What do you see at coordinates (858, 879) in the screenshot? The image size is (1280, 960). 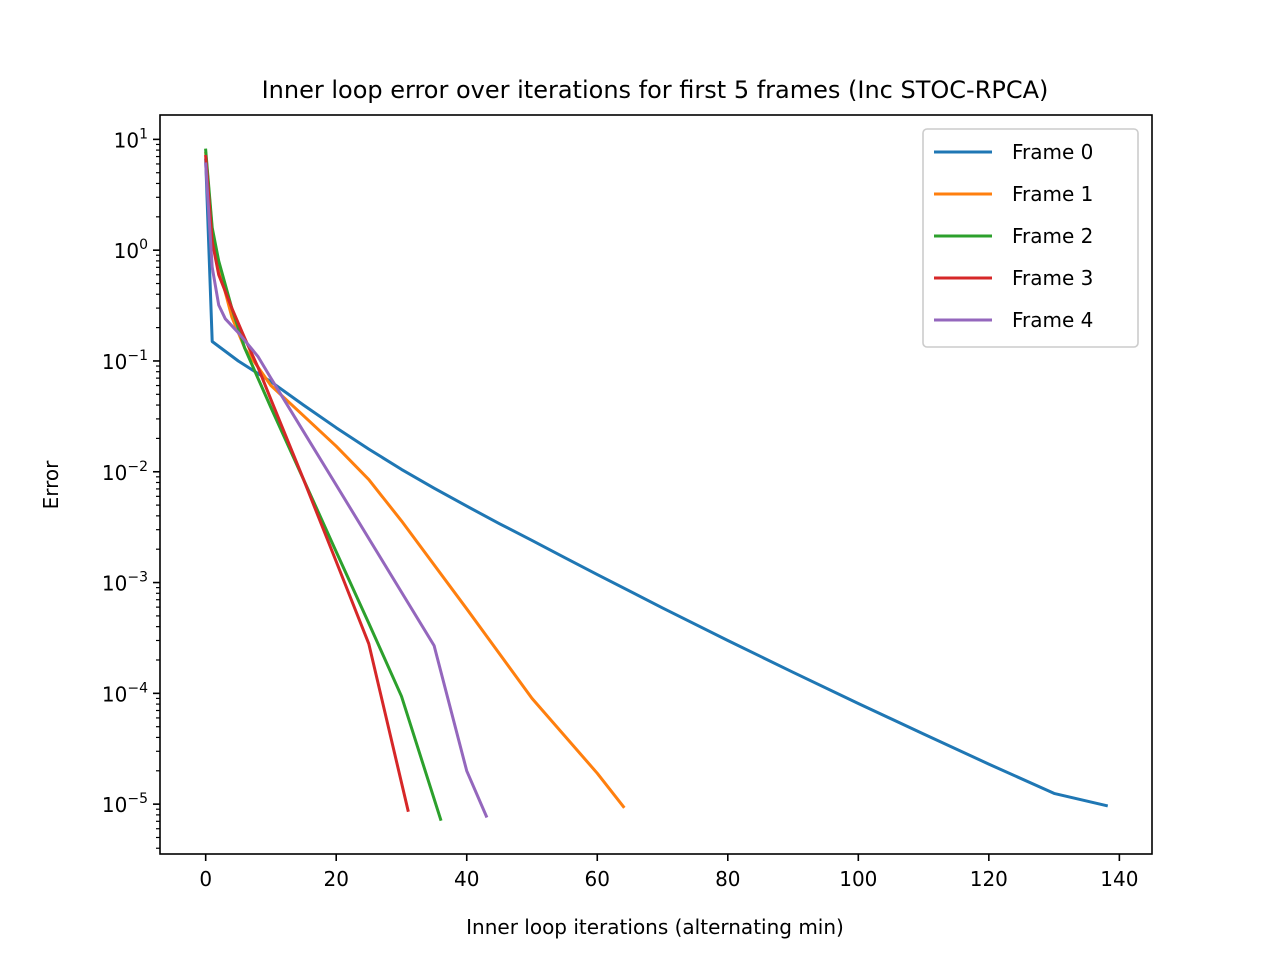 I see `x-tick-label: 100` at bounding box center [858, 879].